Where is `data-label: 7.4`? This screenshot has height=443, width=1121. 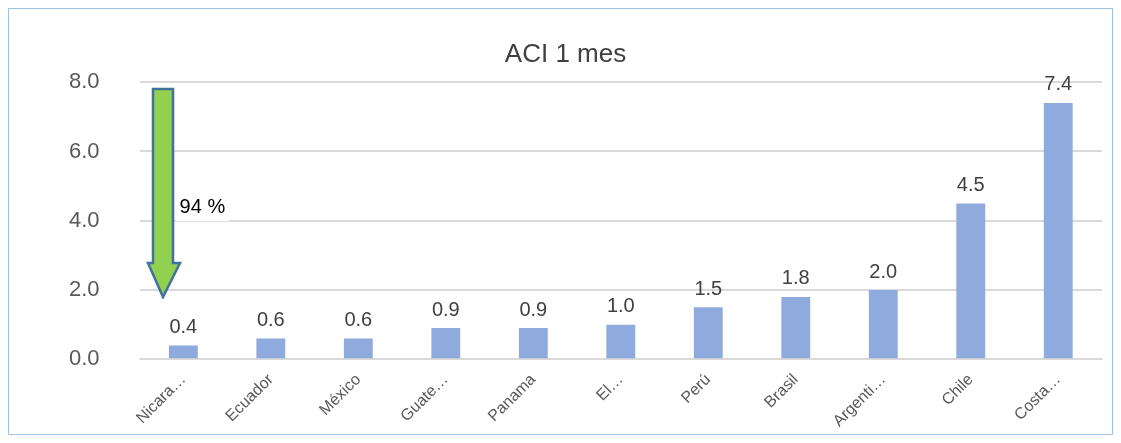 data-label: 7.4 is located at coordinates (1058, 83).